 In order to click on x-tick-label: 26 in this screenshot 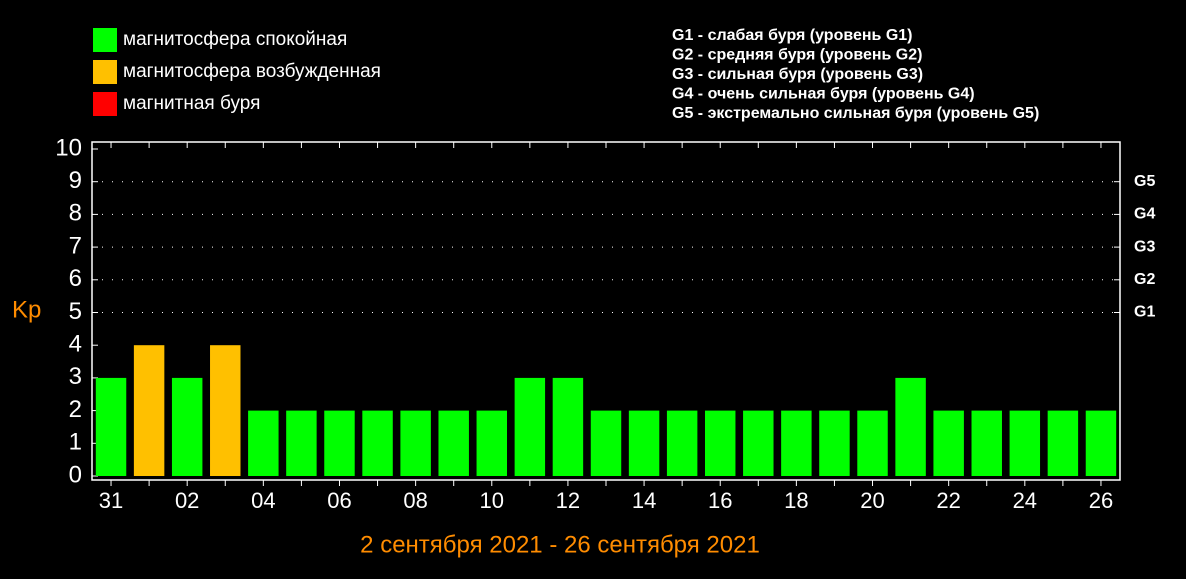, I will do `click(1101, 500)`.